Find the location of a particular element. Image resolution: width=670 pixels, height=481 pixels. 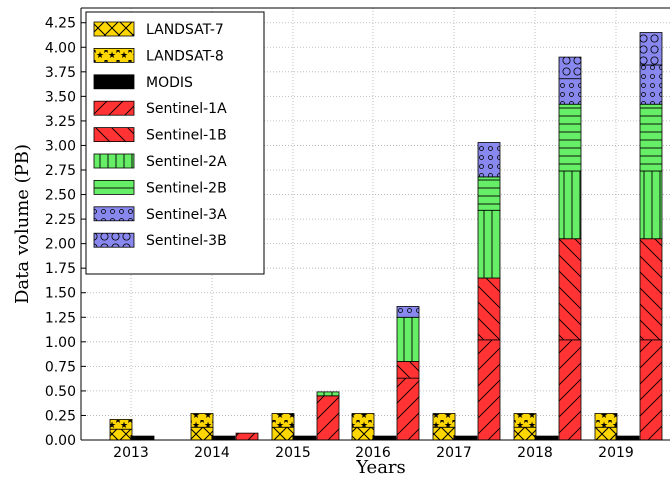

y-tick-label: 3.00 is located at coordinates (60, 146).